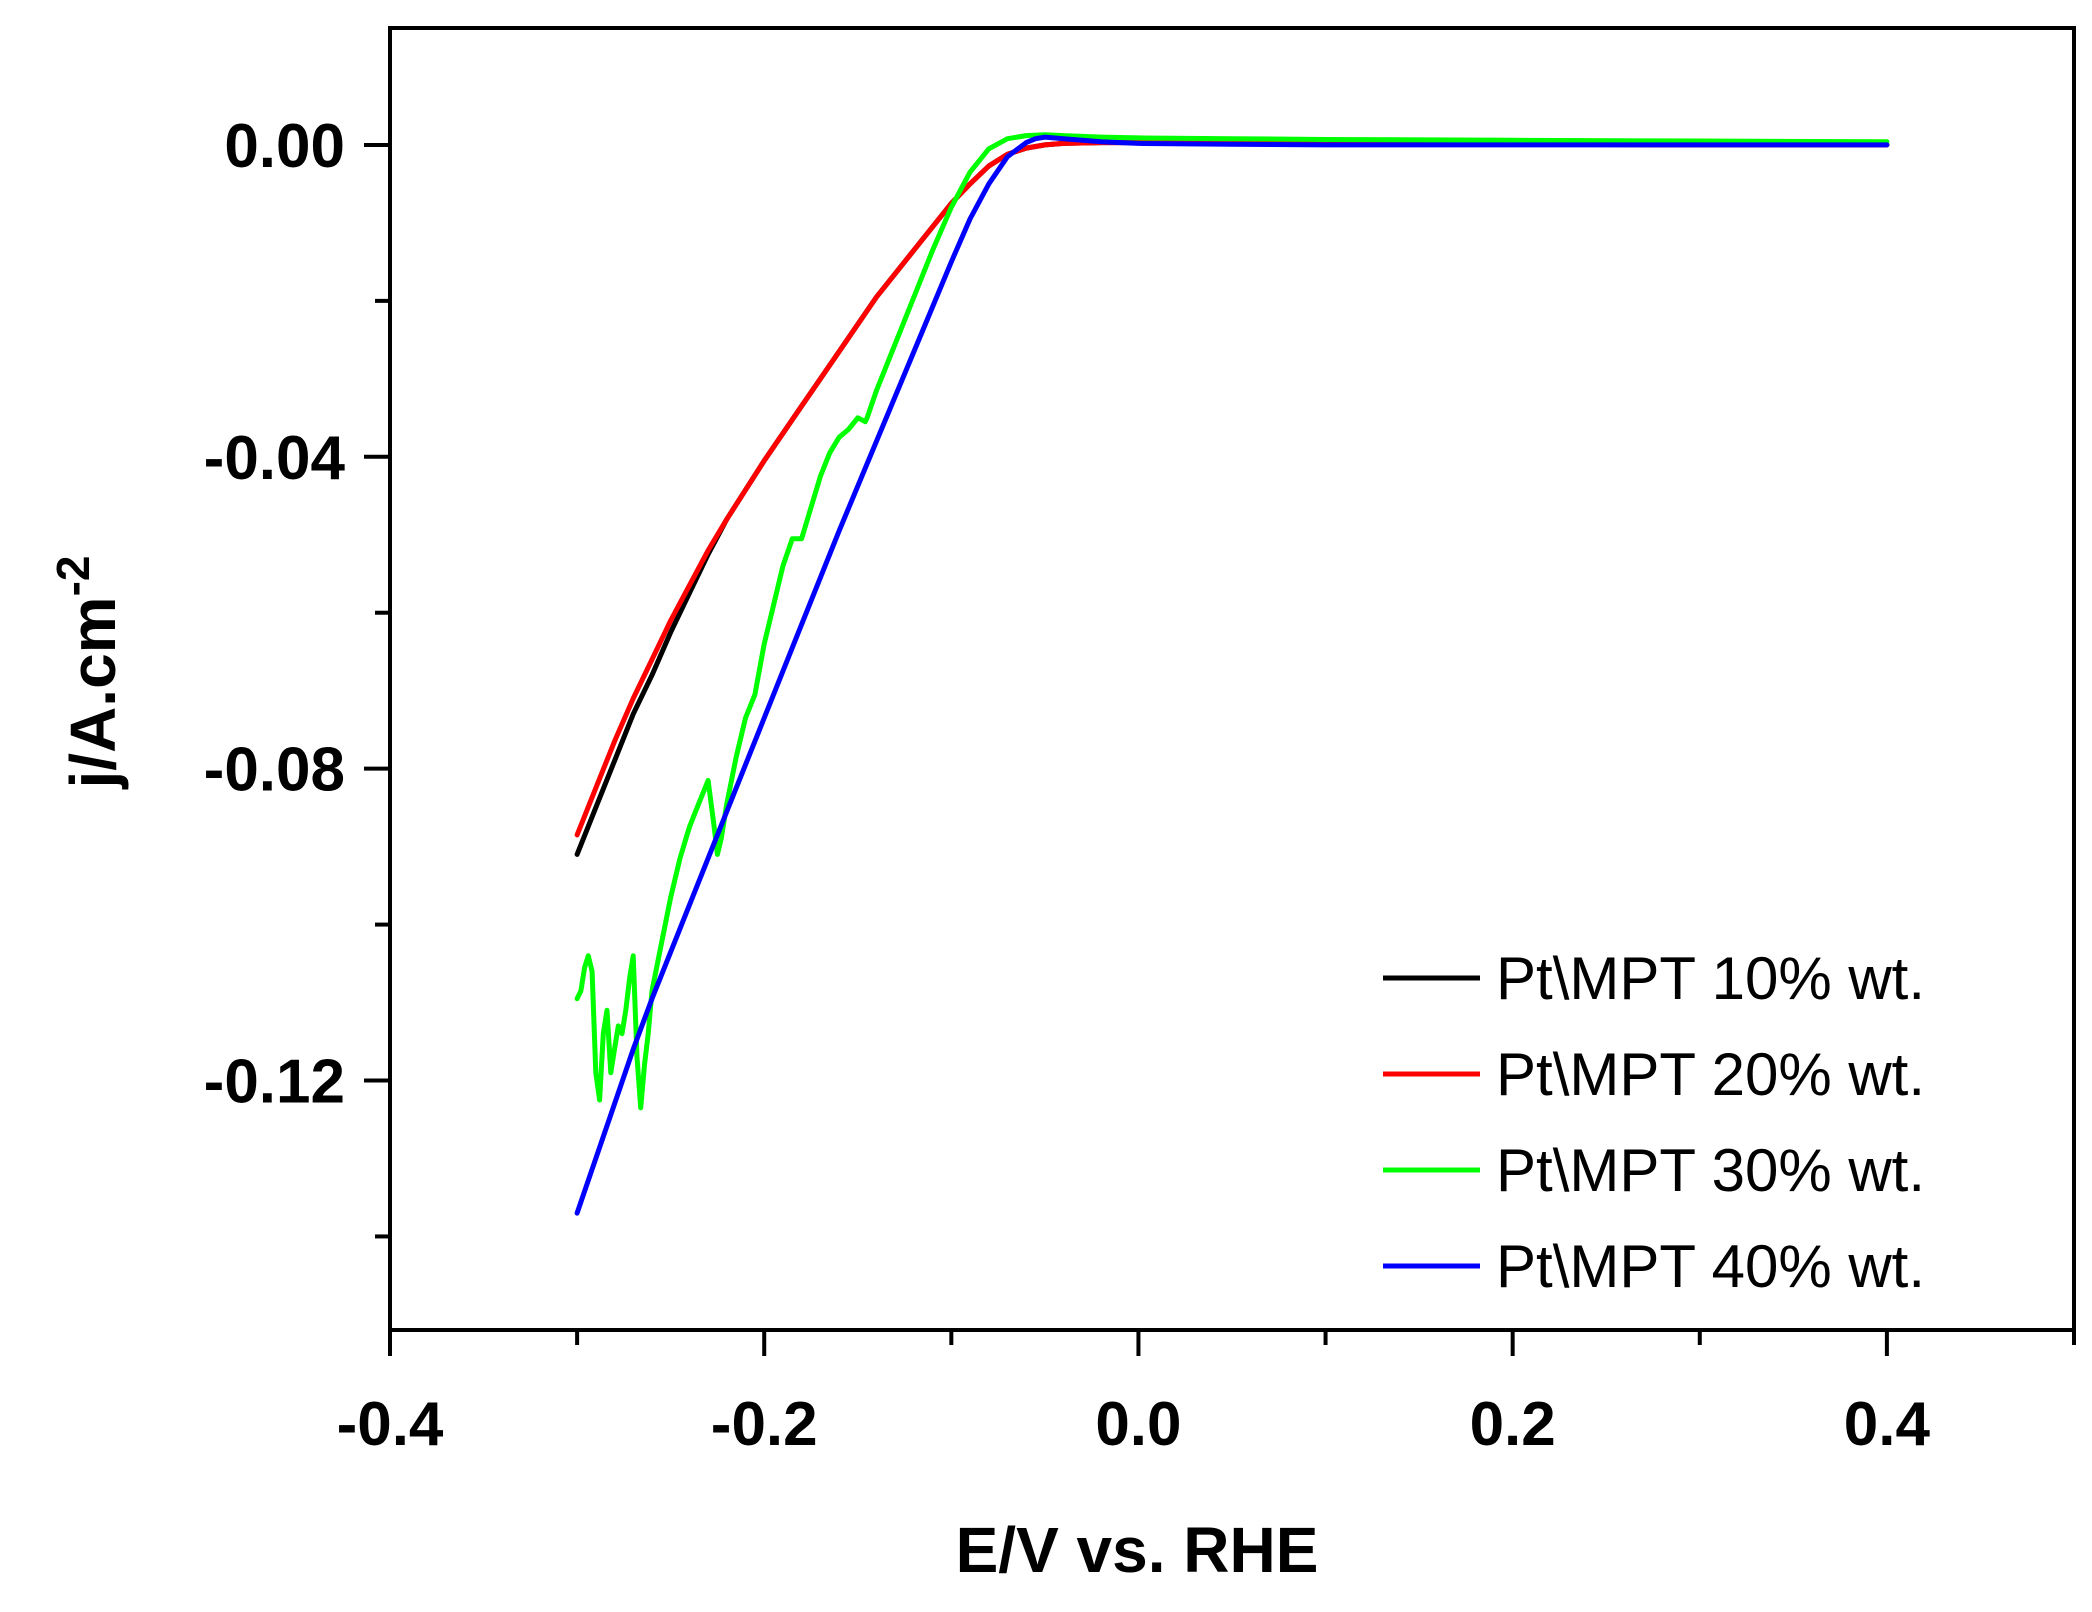  Describe the element at coordinates (93, 692) in the screenshot. I see `y-axis-title-main: j/A.cm` at that location.